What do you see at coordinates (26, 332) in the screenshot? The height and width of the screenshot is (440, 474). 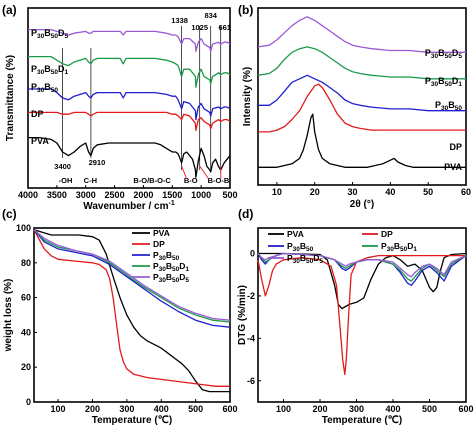 I see `tga-y-tick-label: 40` at bounding box center [26, 332].